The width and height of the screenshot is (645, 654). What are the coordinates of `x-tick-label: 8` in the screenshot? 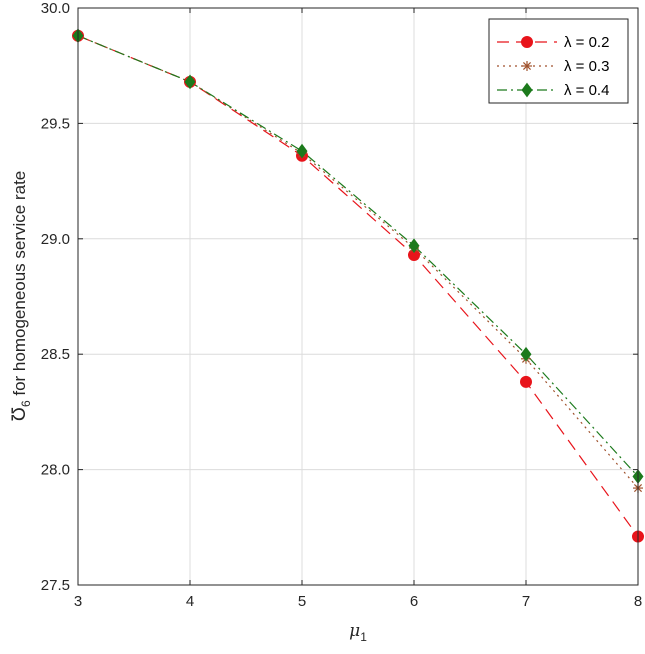 It's located at (638, 601).